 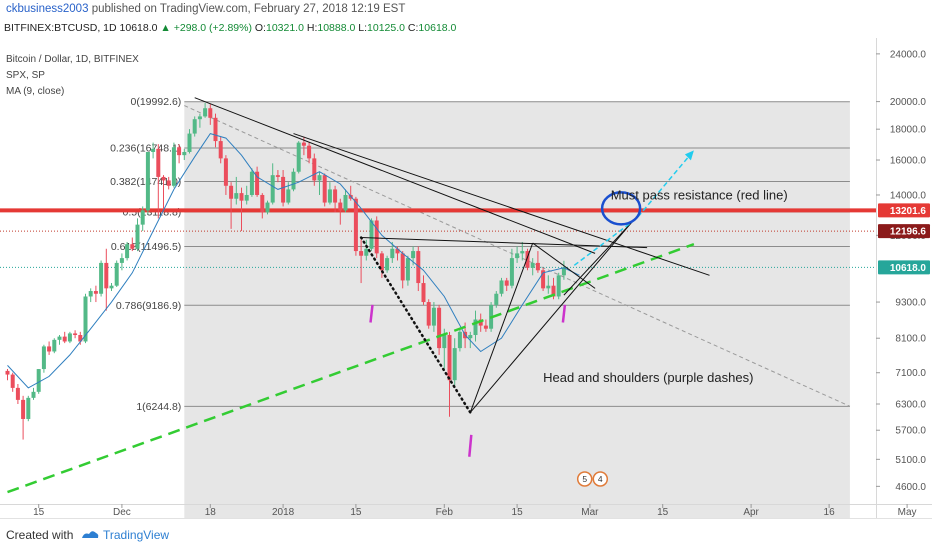 What do you see at coordinates (908, 54) in the screenshot?
I see `price-tick-label: 24000.0` at bounding box center [908, 54].